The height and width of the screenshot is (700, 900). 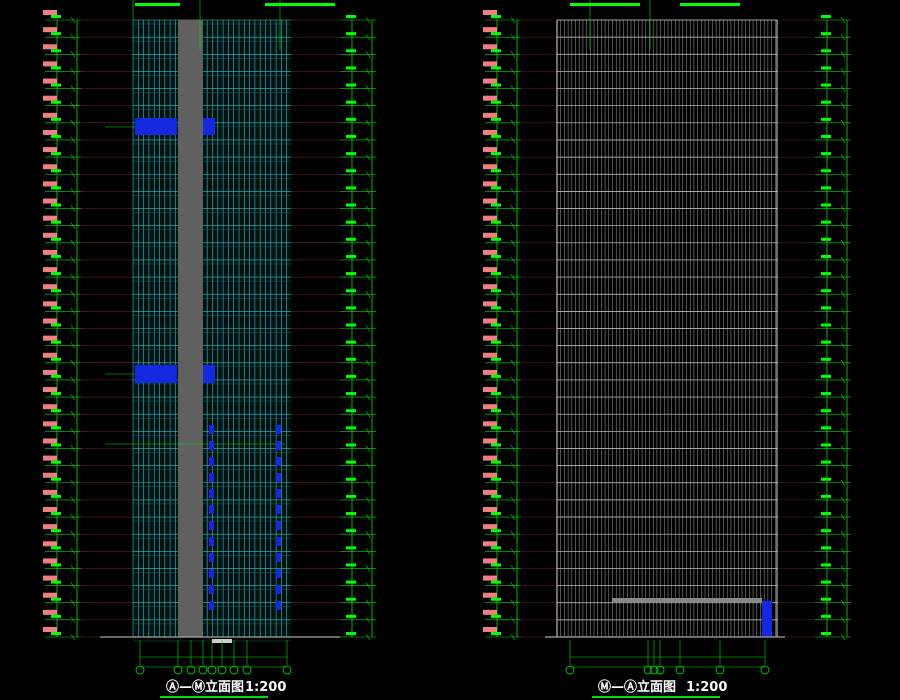 What do you see at coordinates (687, 600) in the screenshot?
I see `canopy` at bounding box center [687, 600].